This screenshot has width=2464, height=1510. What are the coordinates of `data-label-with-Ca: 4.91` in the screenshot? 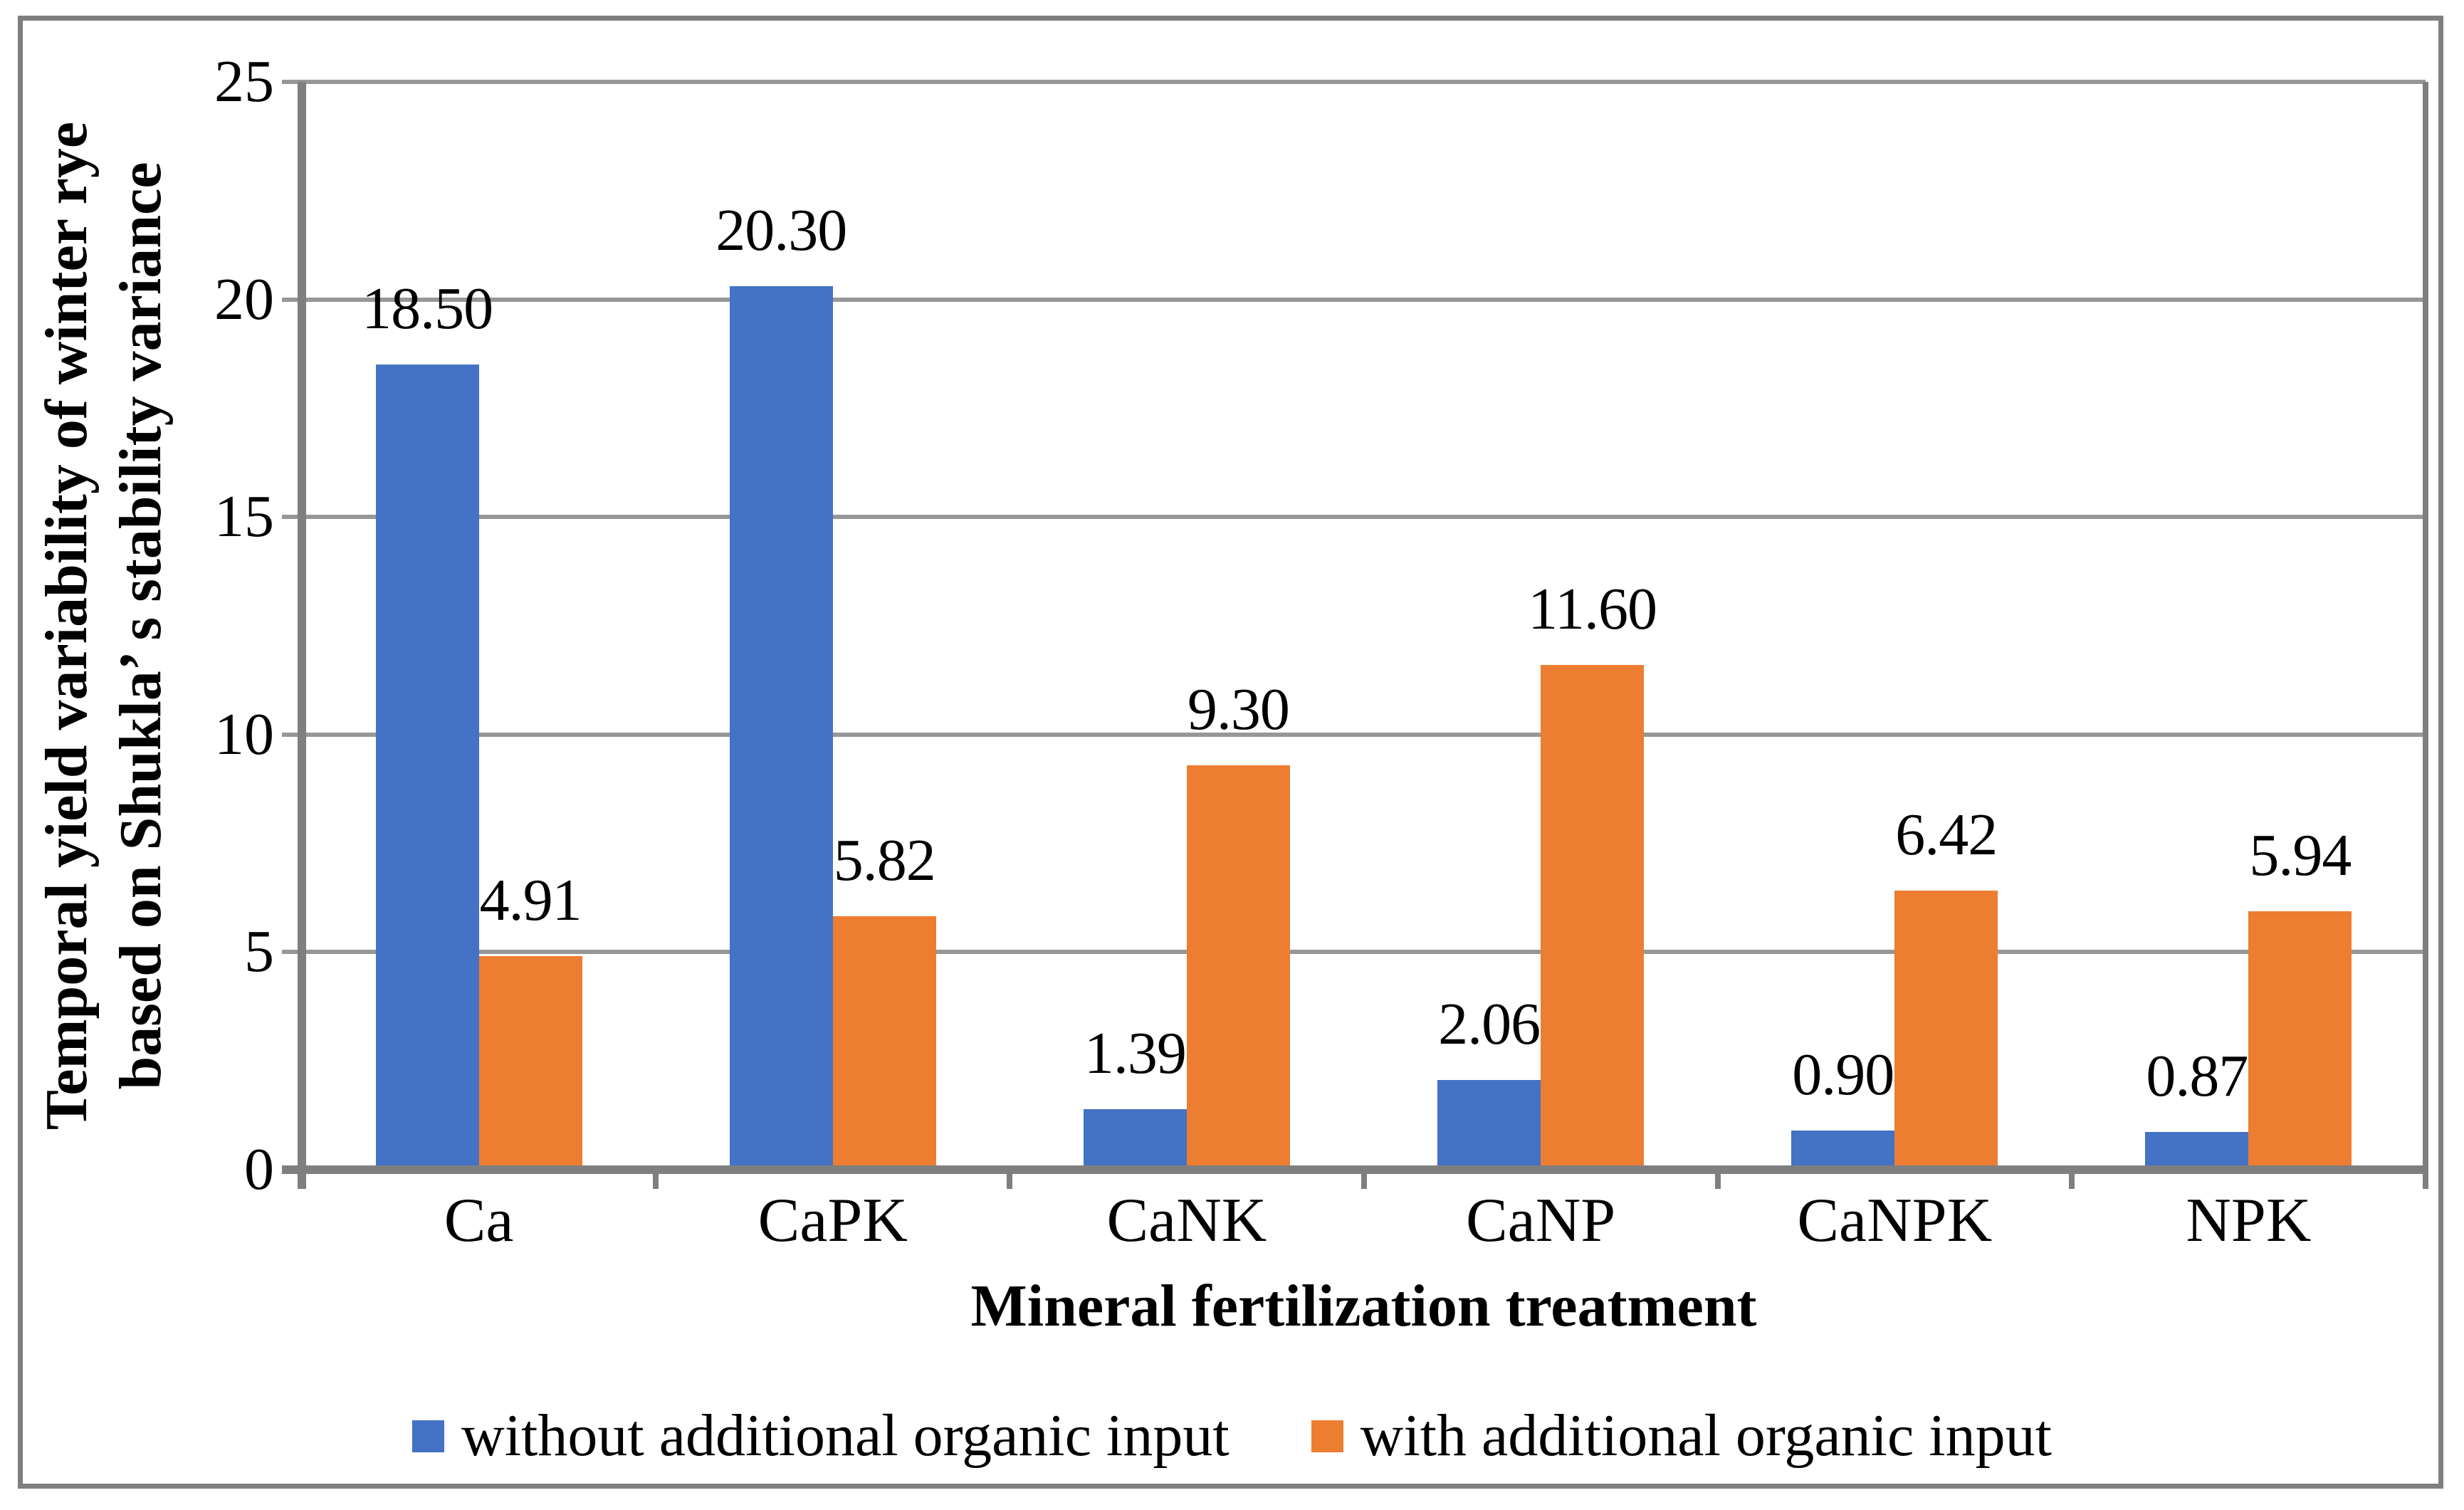 It's located at (530, 900).